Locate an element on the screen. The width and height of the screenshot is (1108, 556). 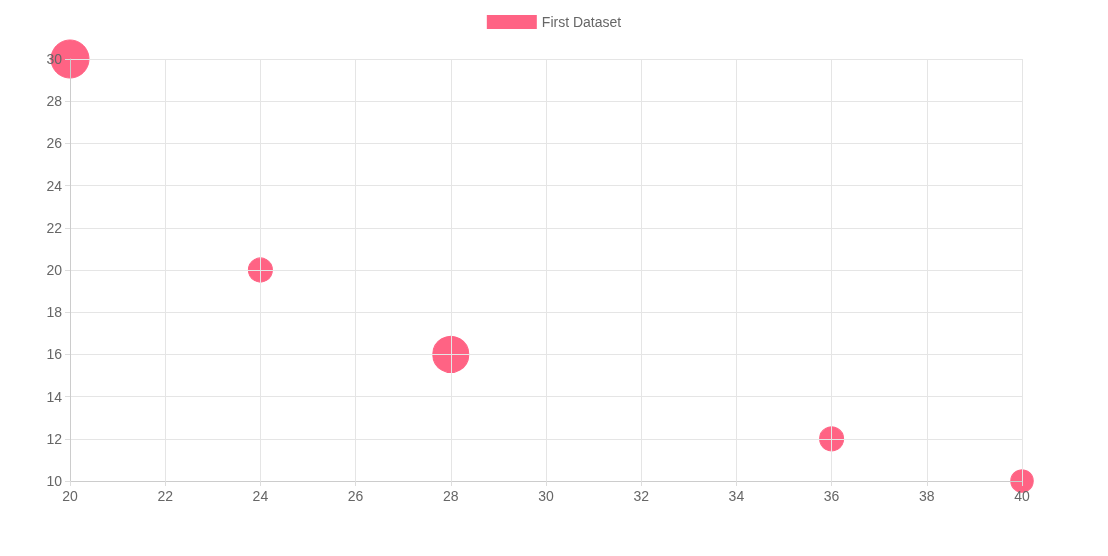
legend-label: First Dataset is located at coordinates (581, 22).